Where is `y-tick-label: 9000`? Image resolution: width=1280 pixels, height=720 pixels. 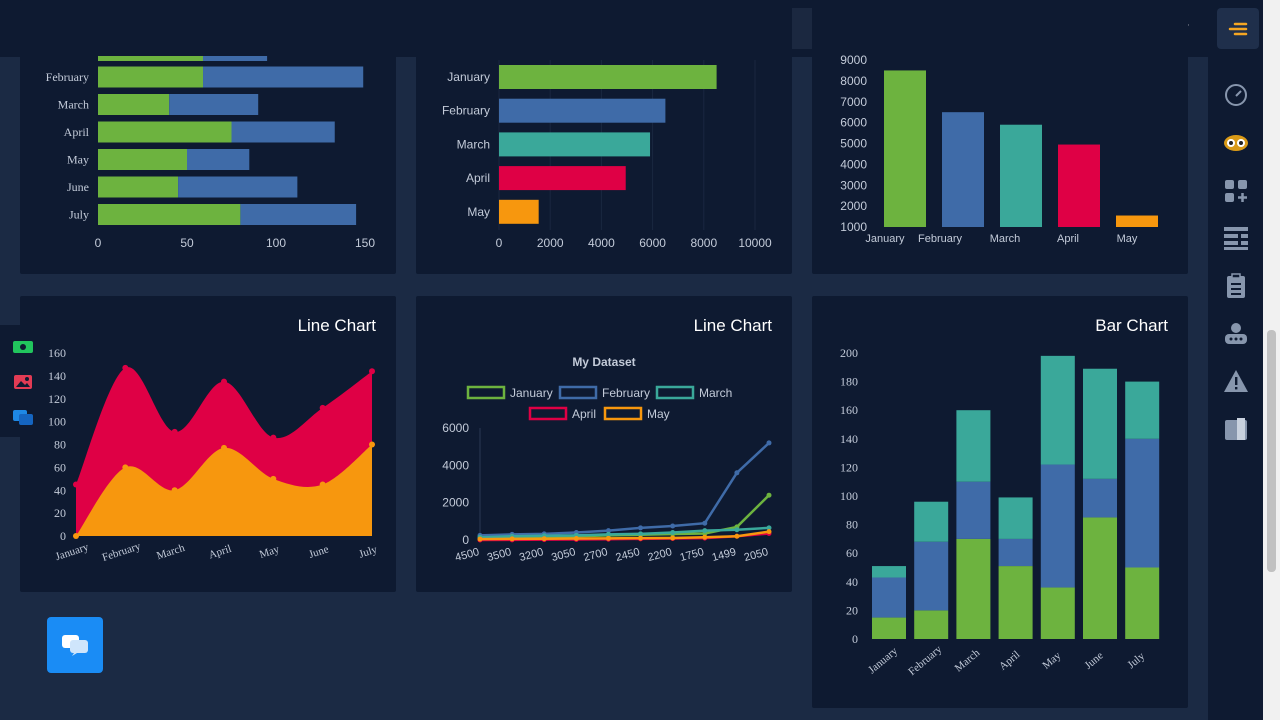 y-tick-label: 9000 is located at coordinates (853, 60).